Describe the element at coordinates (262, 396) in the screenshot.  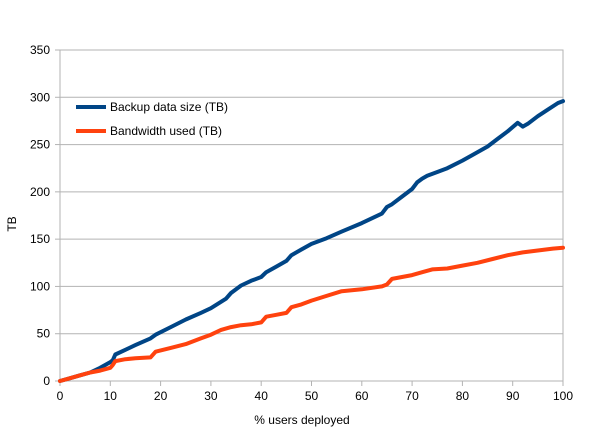
I see `x-tick-label: 40` at that location.